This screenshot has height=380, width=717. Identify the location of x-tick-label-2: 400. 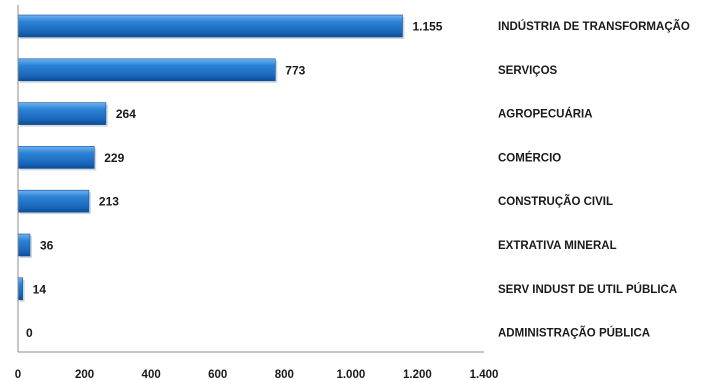
(151, 374).